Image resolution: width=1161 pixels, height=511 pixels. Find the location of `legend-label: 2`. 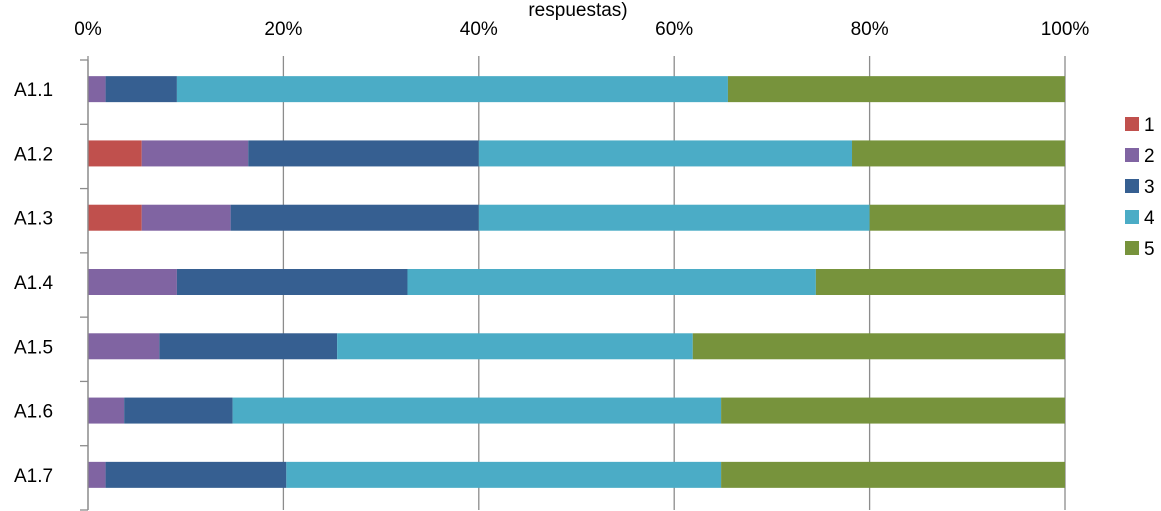

legend-label: 2 is located at coordinates (1149, 156).